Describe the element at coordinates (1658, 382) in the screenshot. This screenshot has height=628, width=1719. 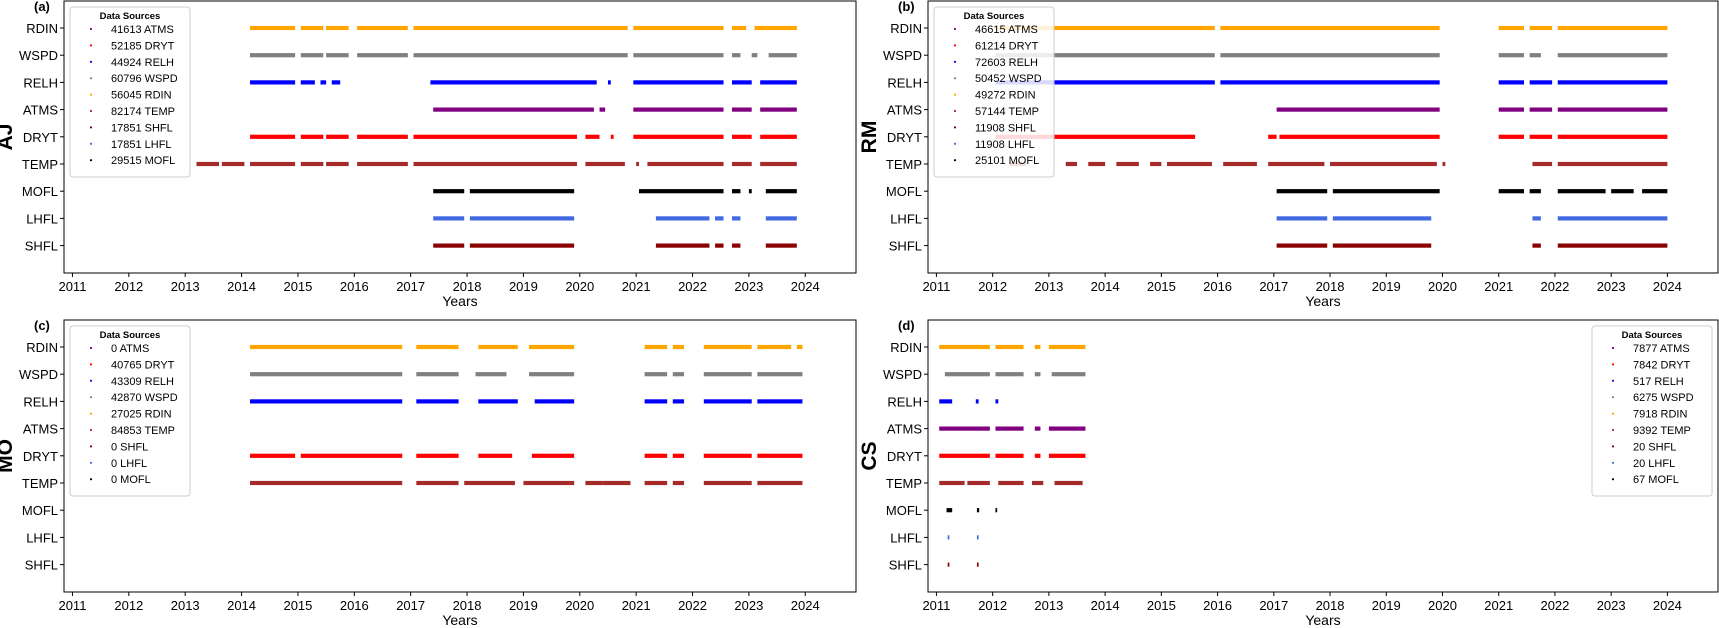
I see `legend-item-label: 517 RELH` at that location.